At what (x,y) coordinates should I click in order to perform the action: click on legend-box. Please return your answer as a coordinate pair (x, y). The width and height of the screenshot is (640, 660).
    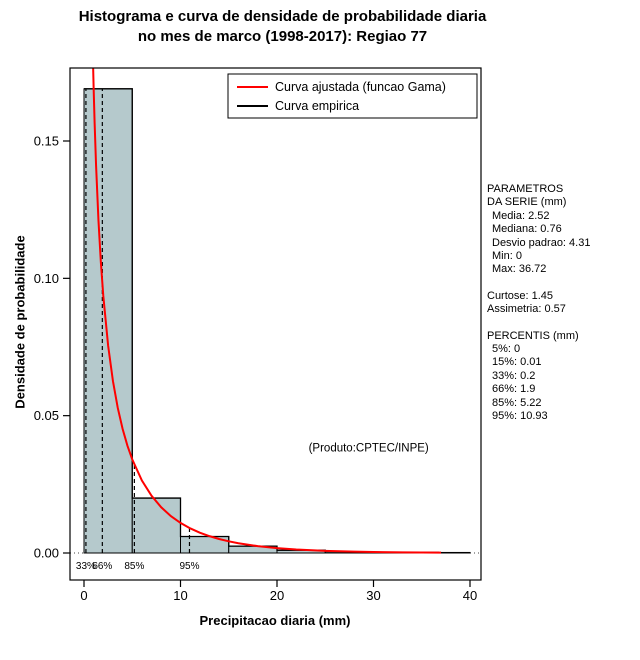
    Looking at the image, I should click on (352, 96).